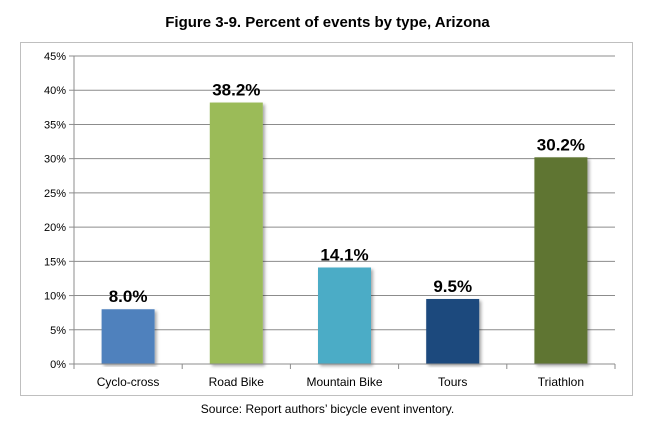  Describe the element at coordinates (344, 382) in the screenshot. I see `x-tick-label: Mountain Bike` at that location.